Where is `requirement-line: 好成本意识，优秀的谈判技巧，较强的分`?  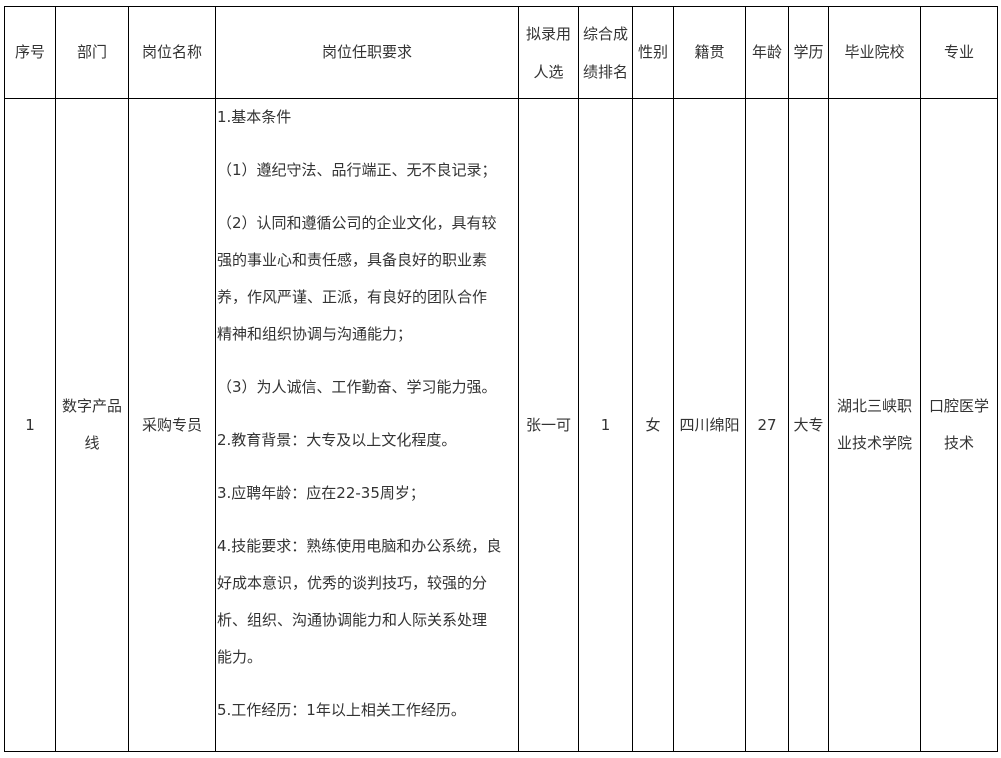
requirement-line: 好成本意识，优秀的谈判技巧，较强的分 is located at coordinates (352, 583).